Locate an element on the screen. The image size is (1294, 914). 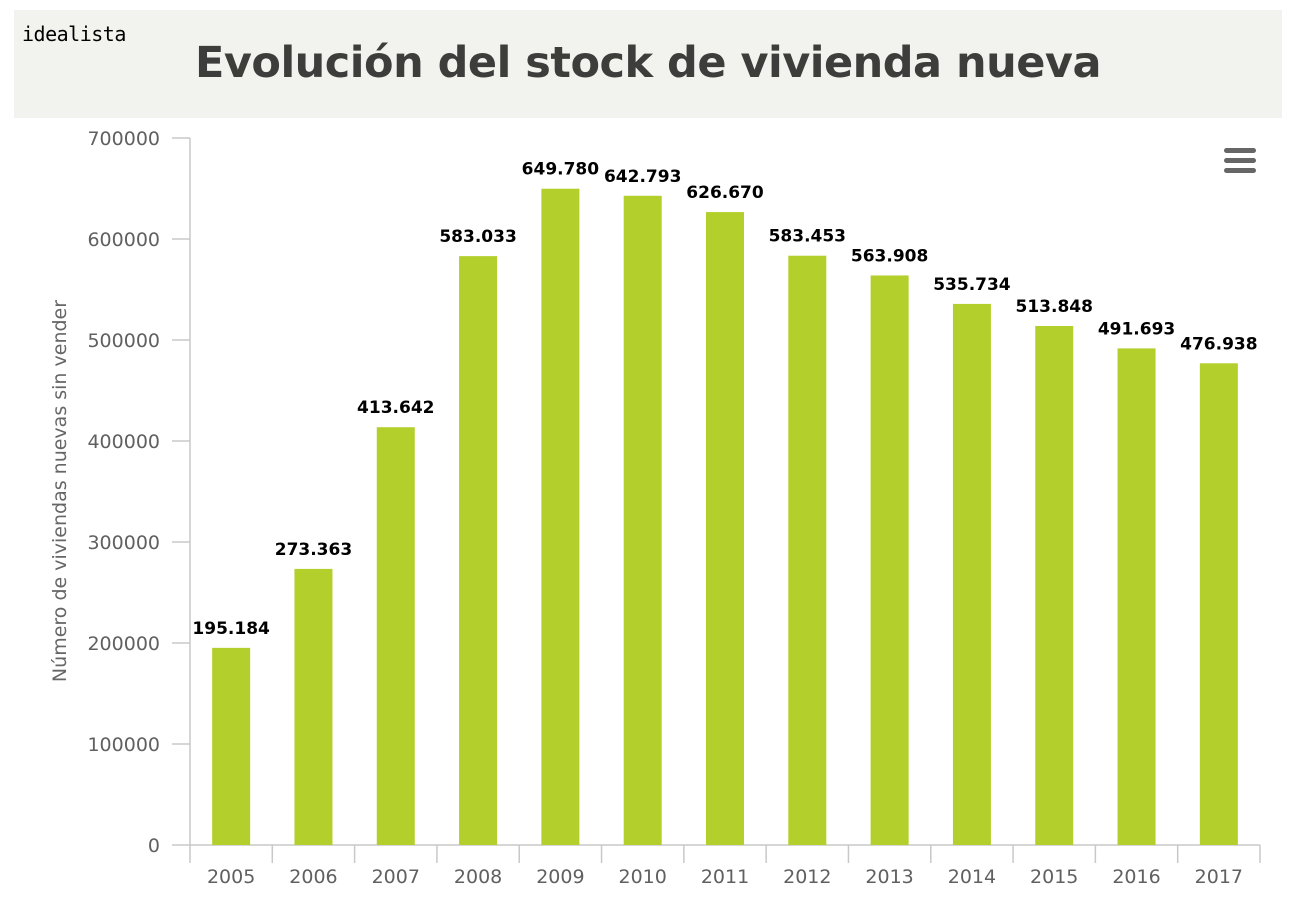
data-label: 642.793 is located at coordinates (642, 177).